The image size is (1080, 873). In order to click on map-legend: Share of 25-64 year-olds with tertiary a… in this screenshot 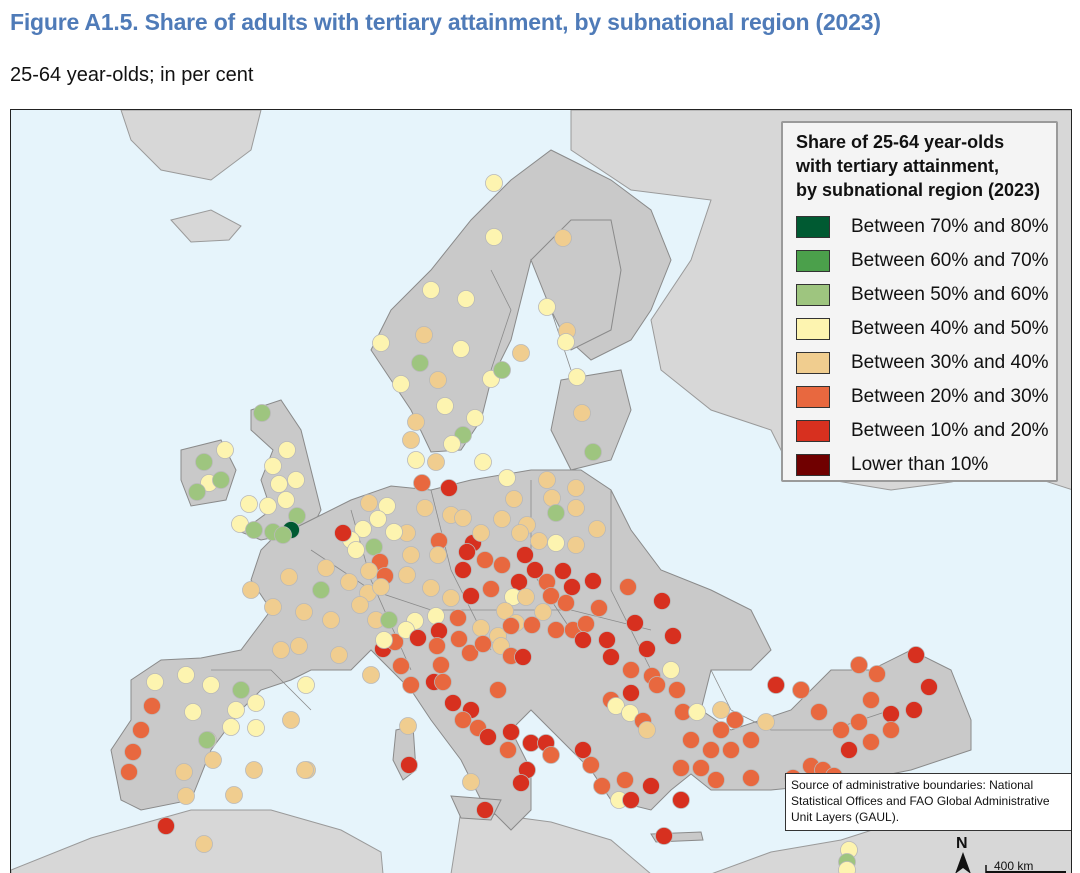, I will do `click(919, 301)`.